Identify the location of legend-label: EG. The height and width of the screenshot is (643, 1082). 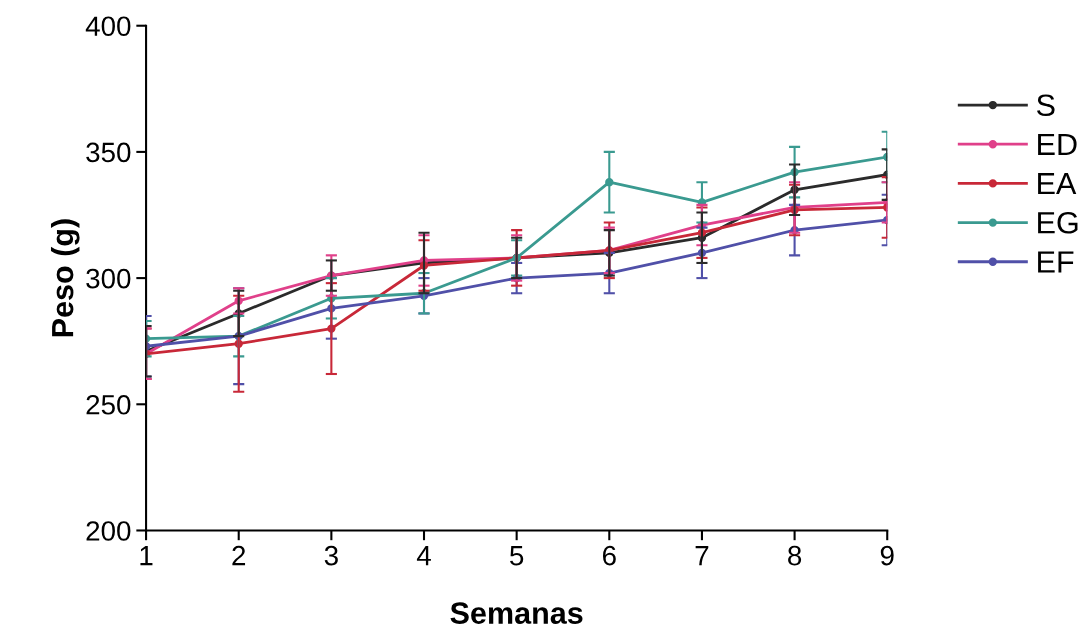
(1058, 222).